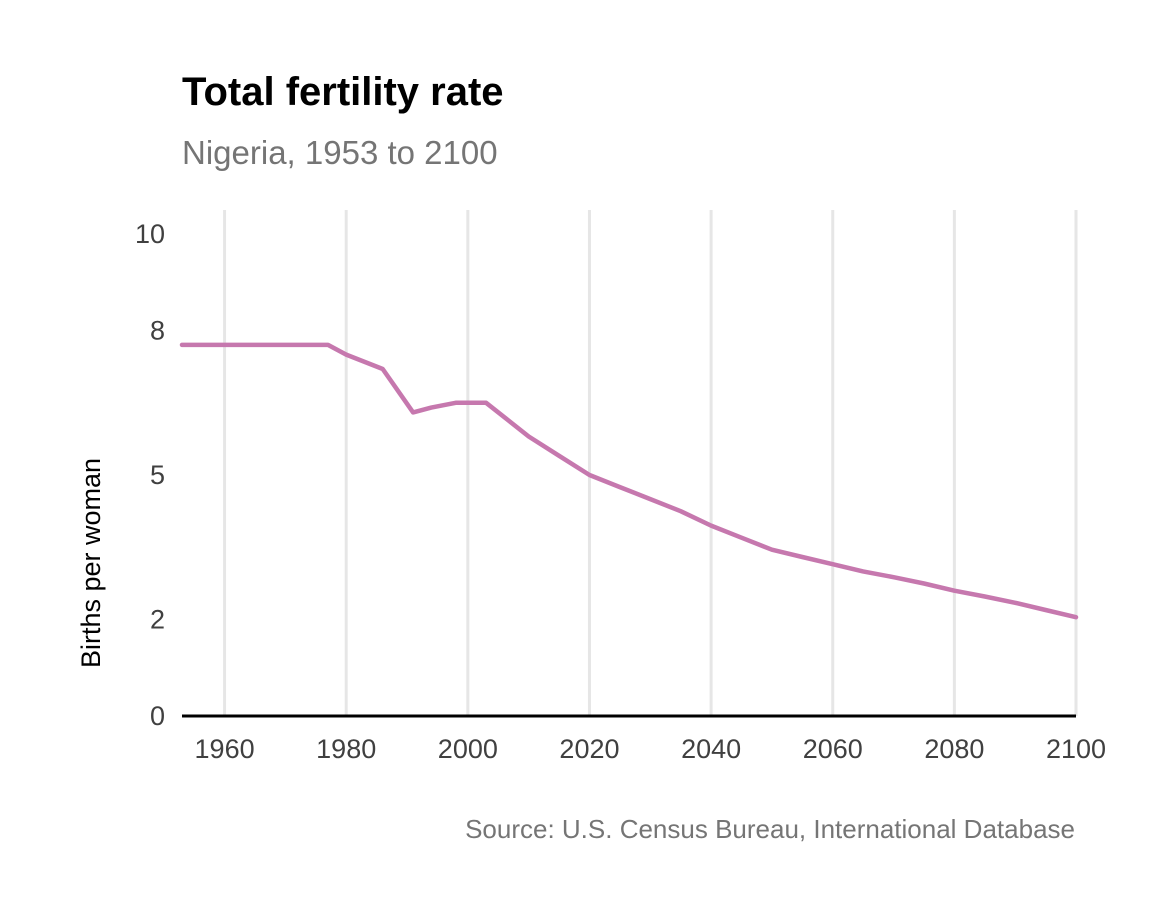  I want to click on y-tick-label: 8, so click(157, 330).